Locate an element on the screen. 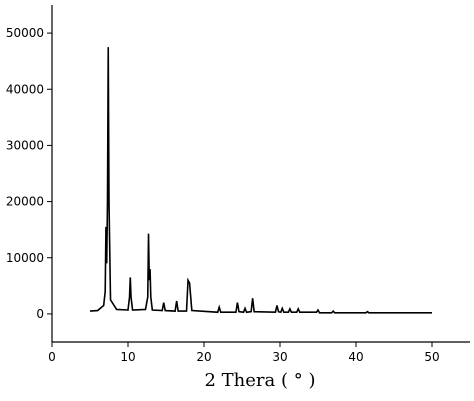 The width and height of the screenshot is (474, 401). y-tick-label: 50000 is located at coordinates (25, 33).